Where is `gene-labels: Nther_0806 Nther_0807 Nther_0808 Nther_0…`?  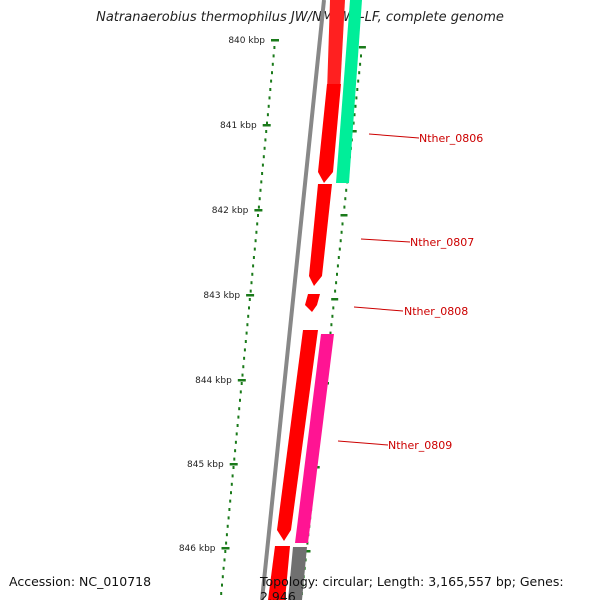
gene-labels: Nther_0806 Nther_0807 Nther_0808 Nther_0… is located at coordinates (410, 292).